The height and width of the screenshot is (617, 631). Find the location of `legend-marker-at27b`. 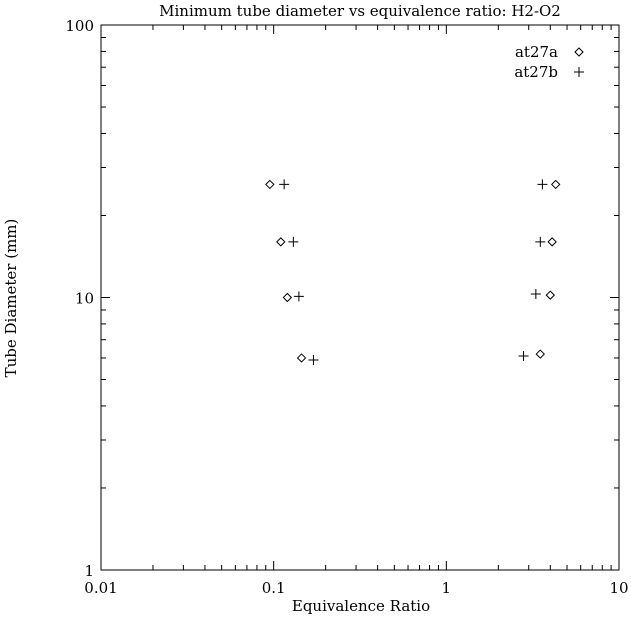

legend-marker-at27b is located at coordinates (579, 72).